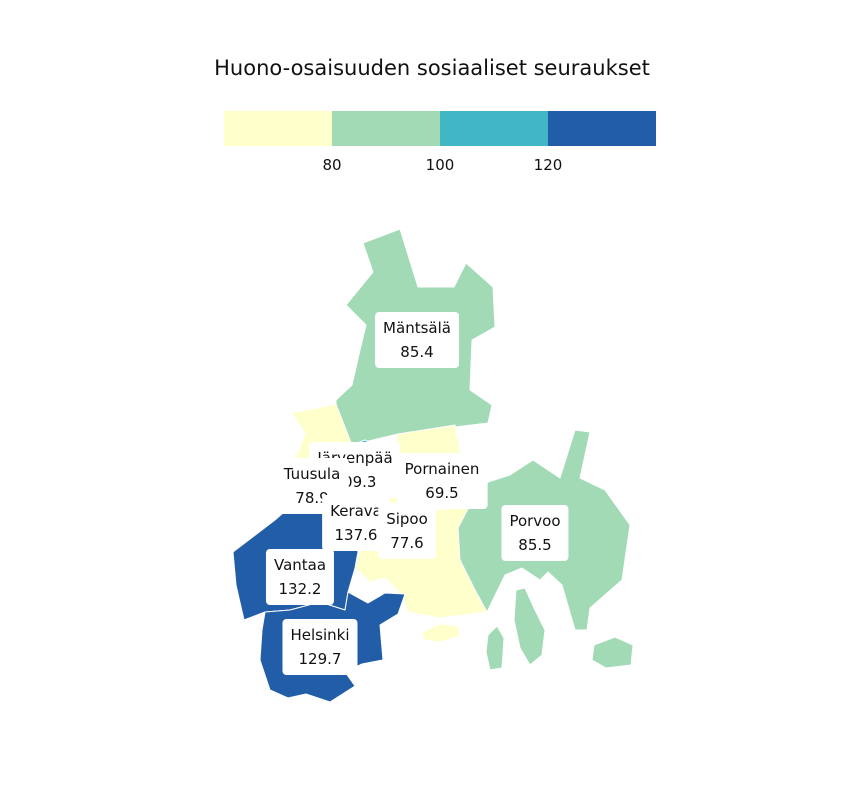 The image size is (864, 792). Describe the element at coordinates (417, 352) in the screenshot. I see `label-mantsala-value: 85.4` at that location.